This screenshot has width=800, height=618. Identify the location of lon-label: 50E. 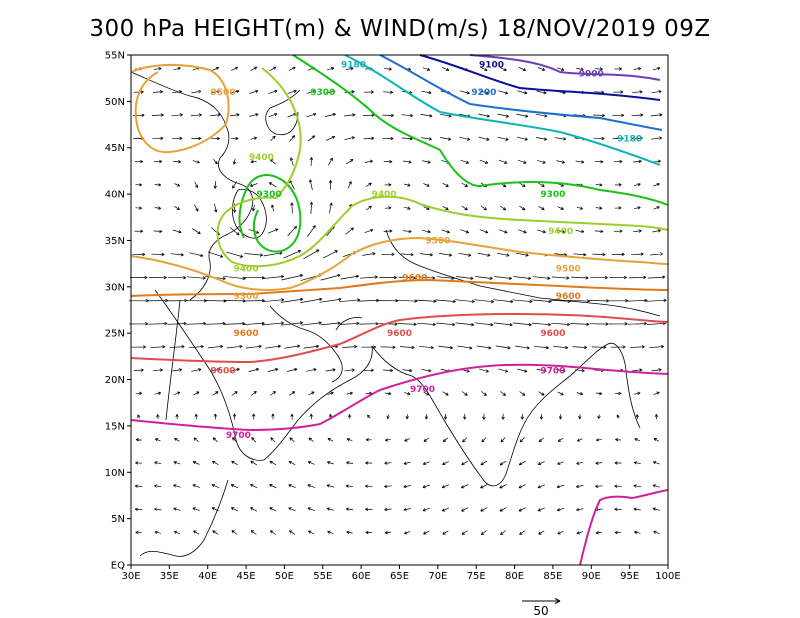
(284, 576).